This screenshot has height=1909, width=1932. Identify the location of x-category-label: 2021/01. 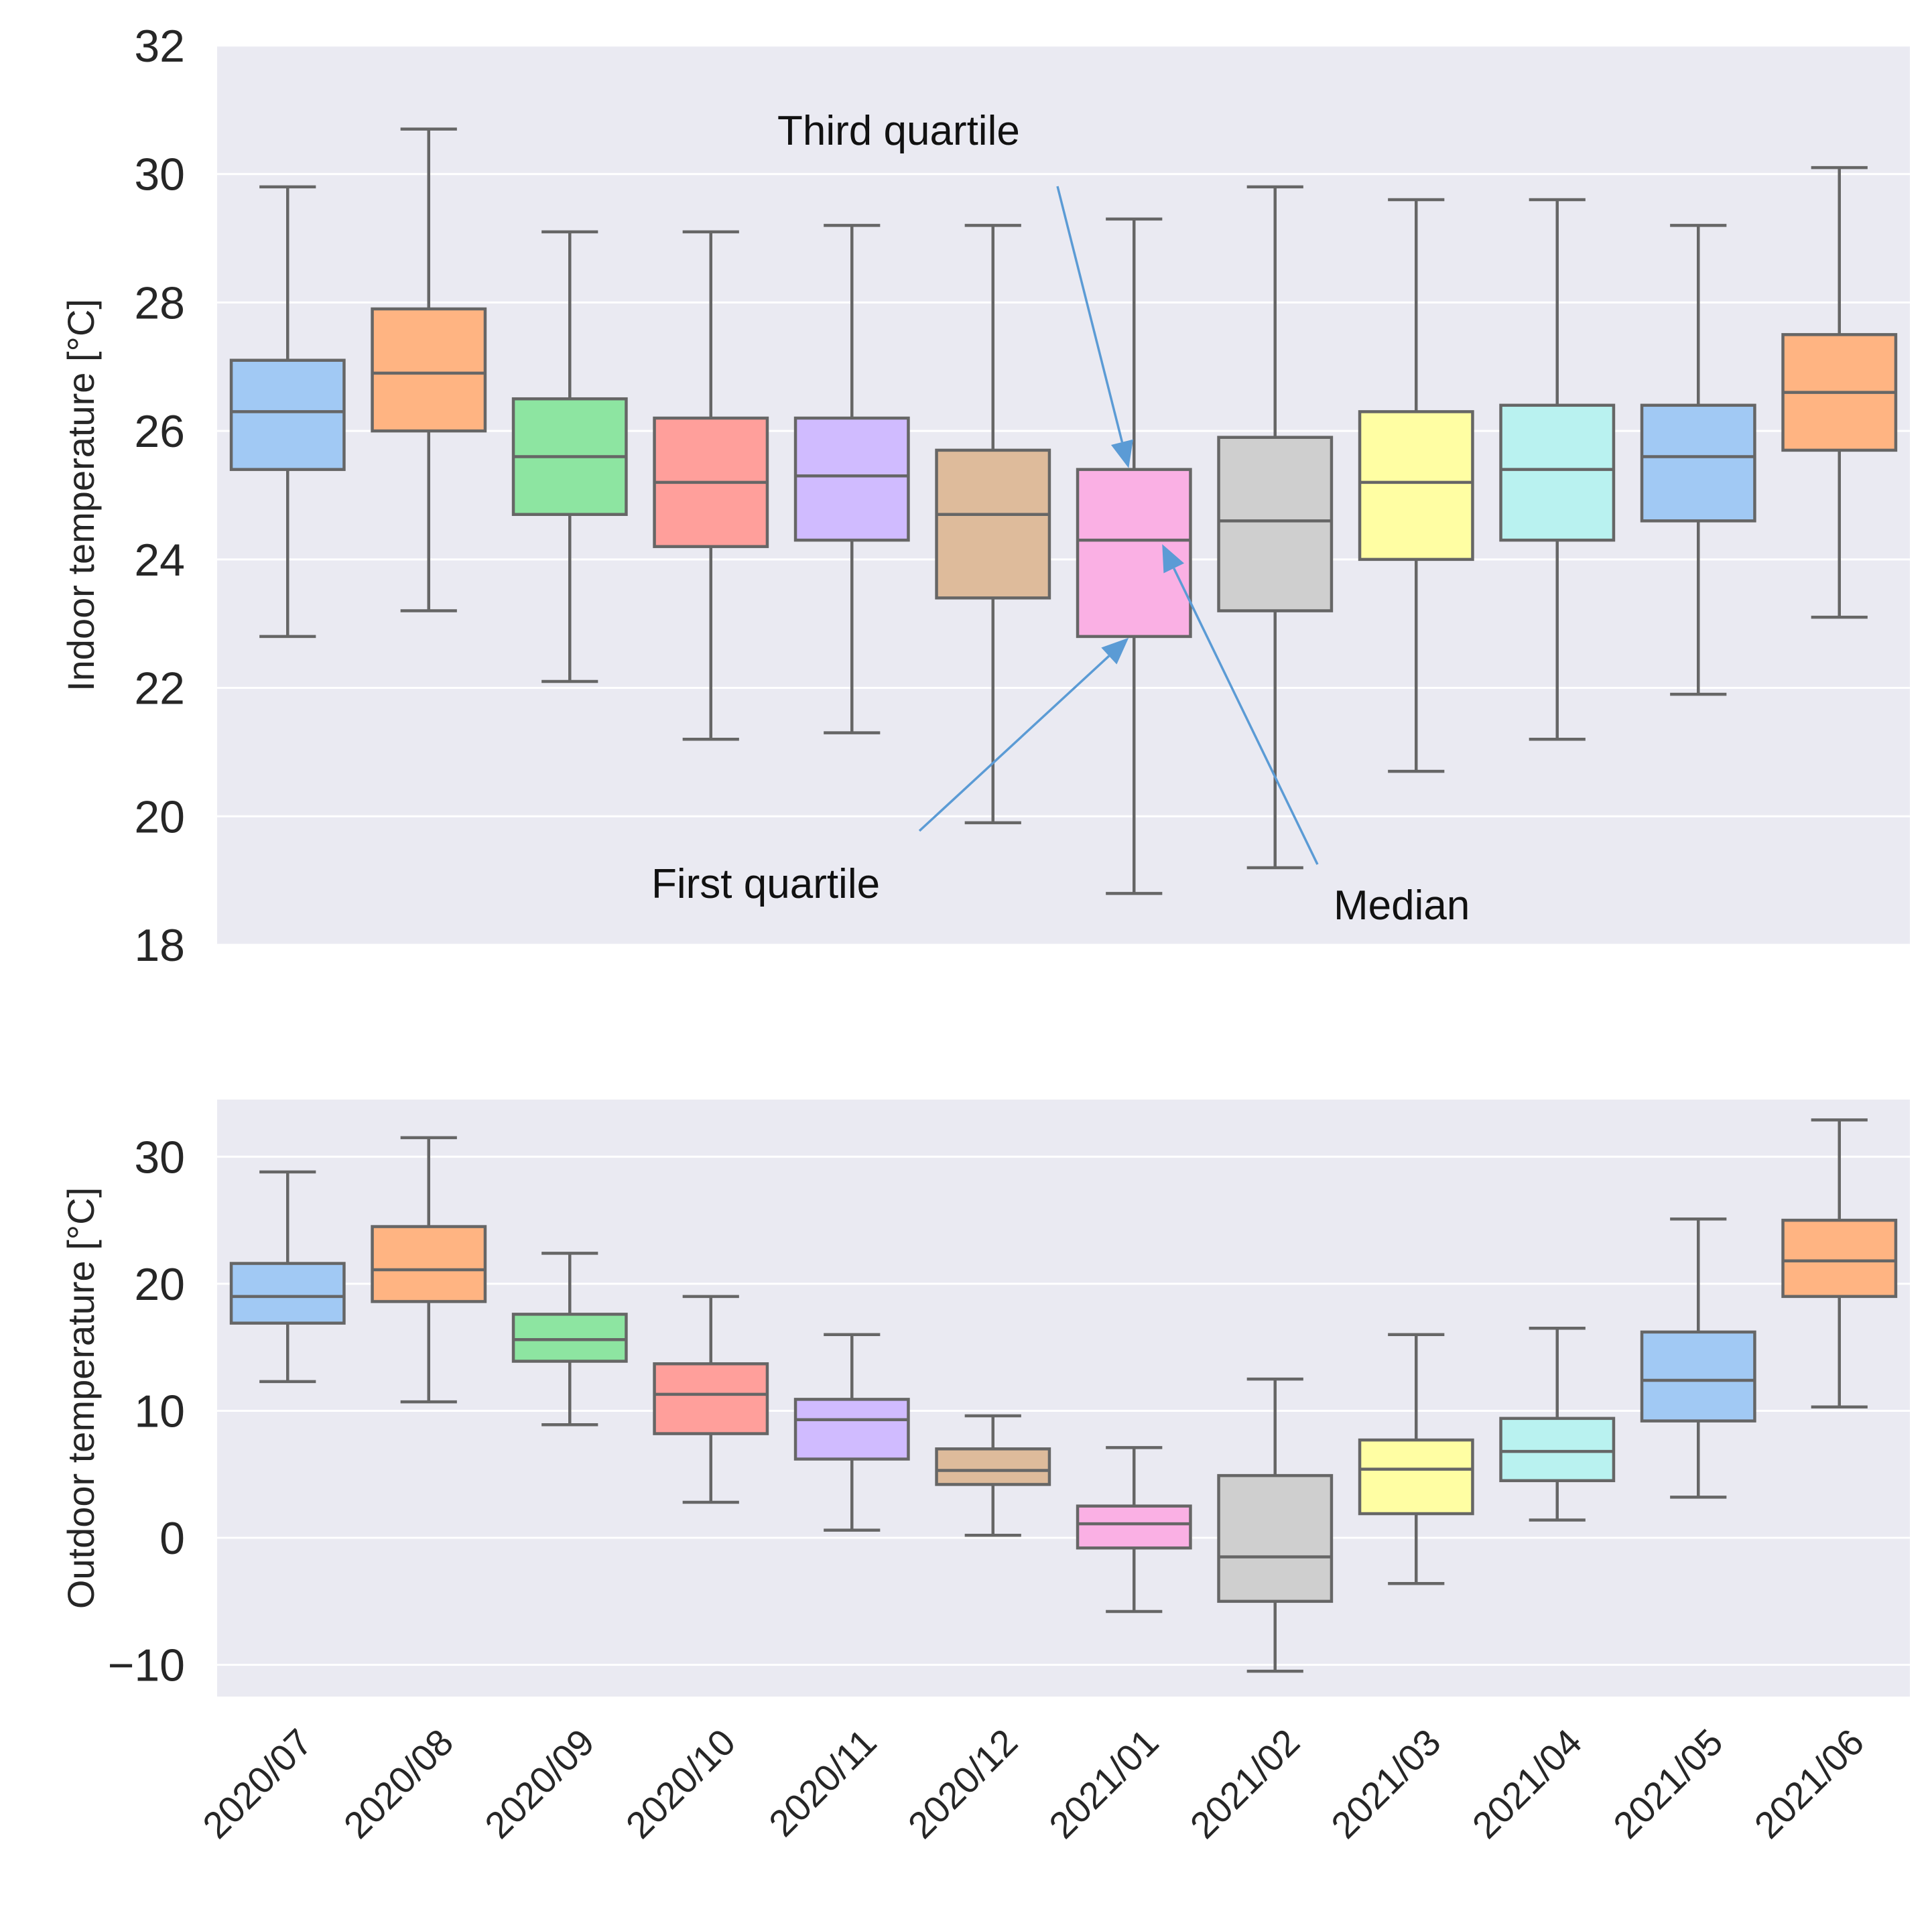
(1104, 1784).